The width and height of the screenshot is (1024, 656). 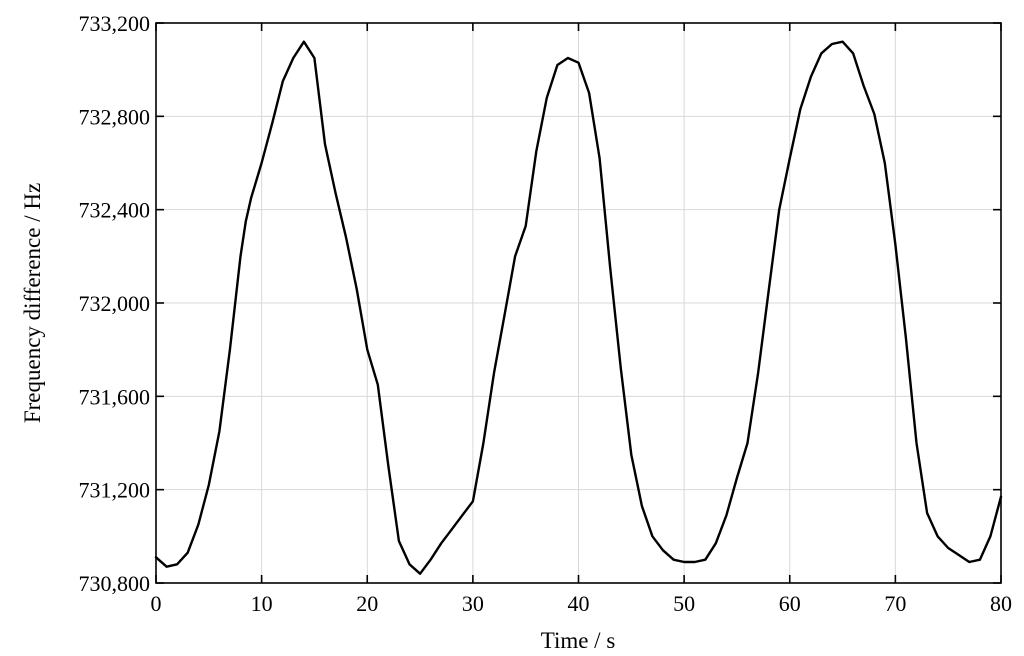 What do you see at coordinates (115, 23) in the screenshot?
I see `y-tick-label: 733,200` at bounding box center [115, 23].